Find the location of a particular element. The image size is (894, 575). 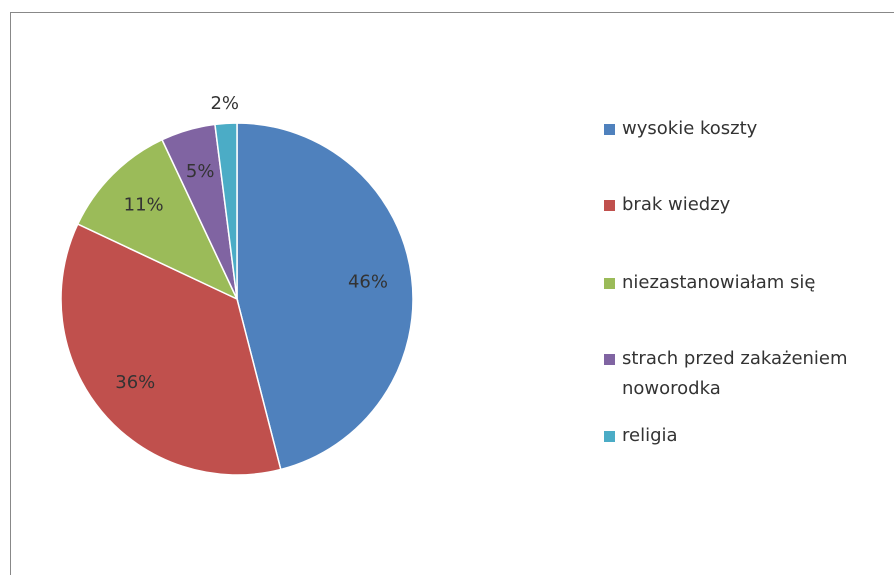

legend-label: strach przed zakażeniem noworodka is located at coordinates (735, 373).